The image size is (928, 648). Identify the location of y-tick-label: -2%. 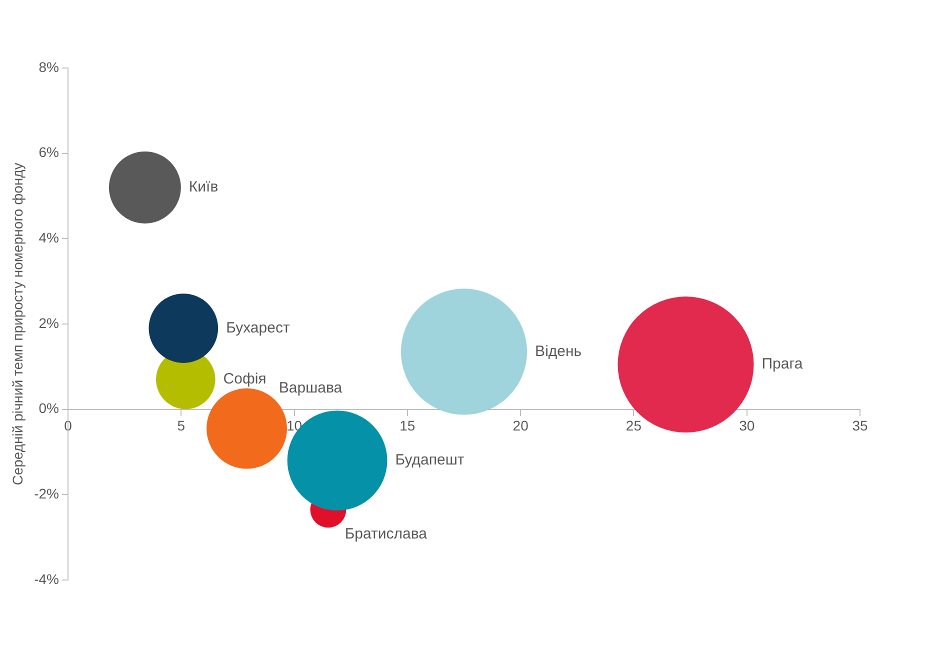
(46, 494).